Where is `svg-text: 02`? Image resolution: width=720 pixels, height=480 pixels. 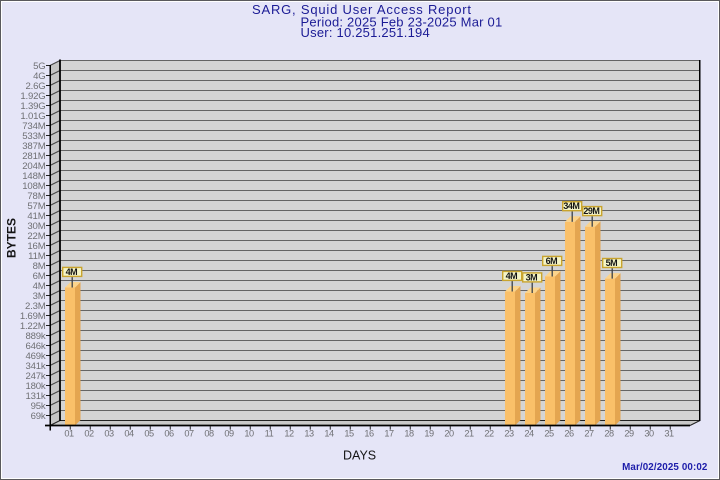 svg-text: 02 is located at coordinates (89, 434).